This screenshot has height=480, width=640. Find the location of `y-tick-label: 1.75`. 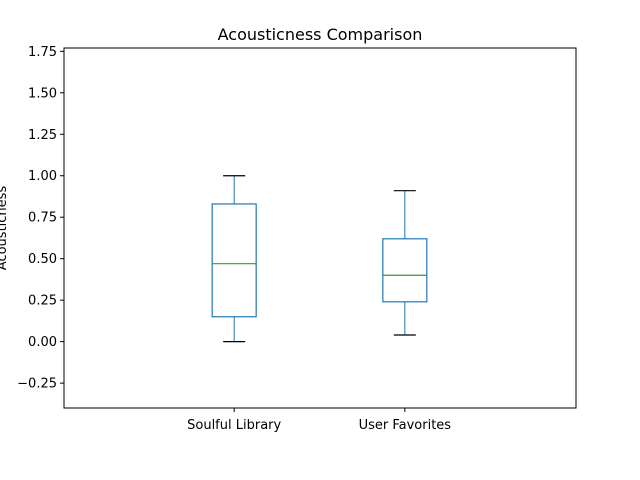

y-tick-label: 1.75 is located at coordinates (42, 52).